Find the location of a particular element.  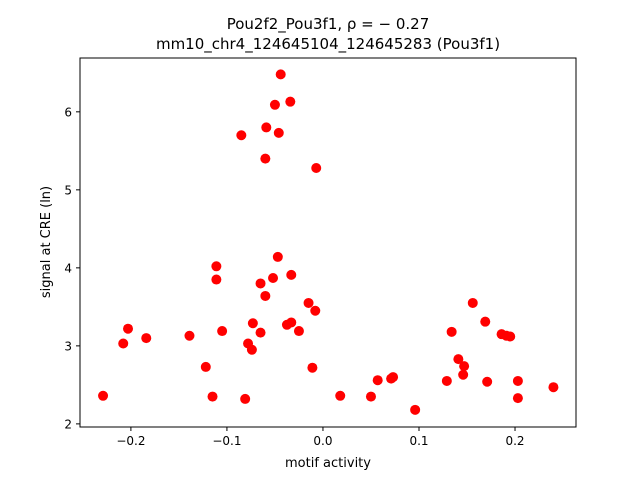

x-tick-label: −0.1 is located at coordinates (226, 441).